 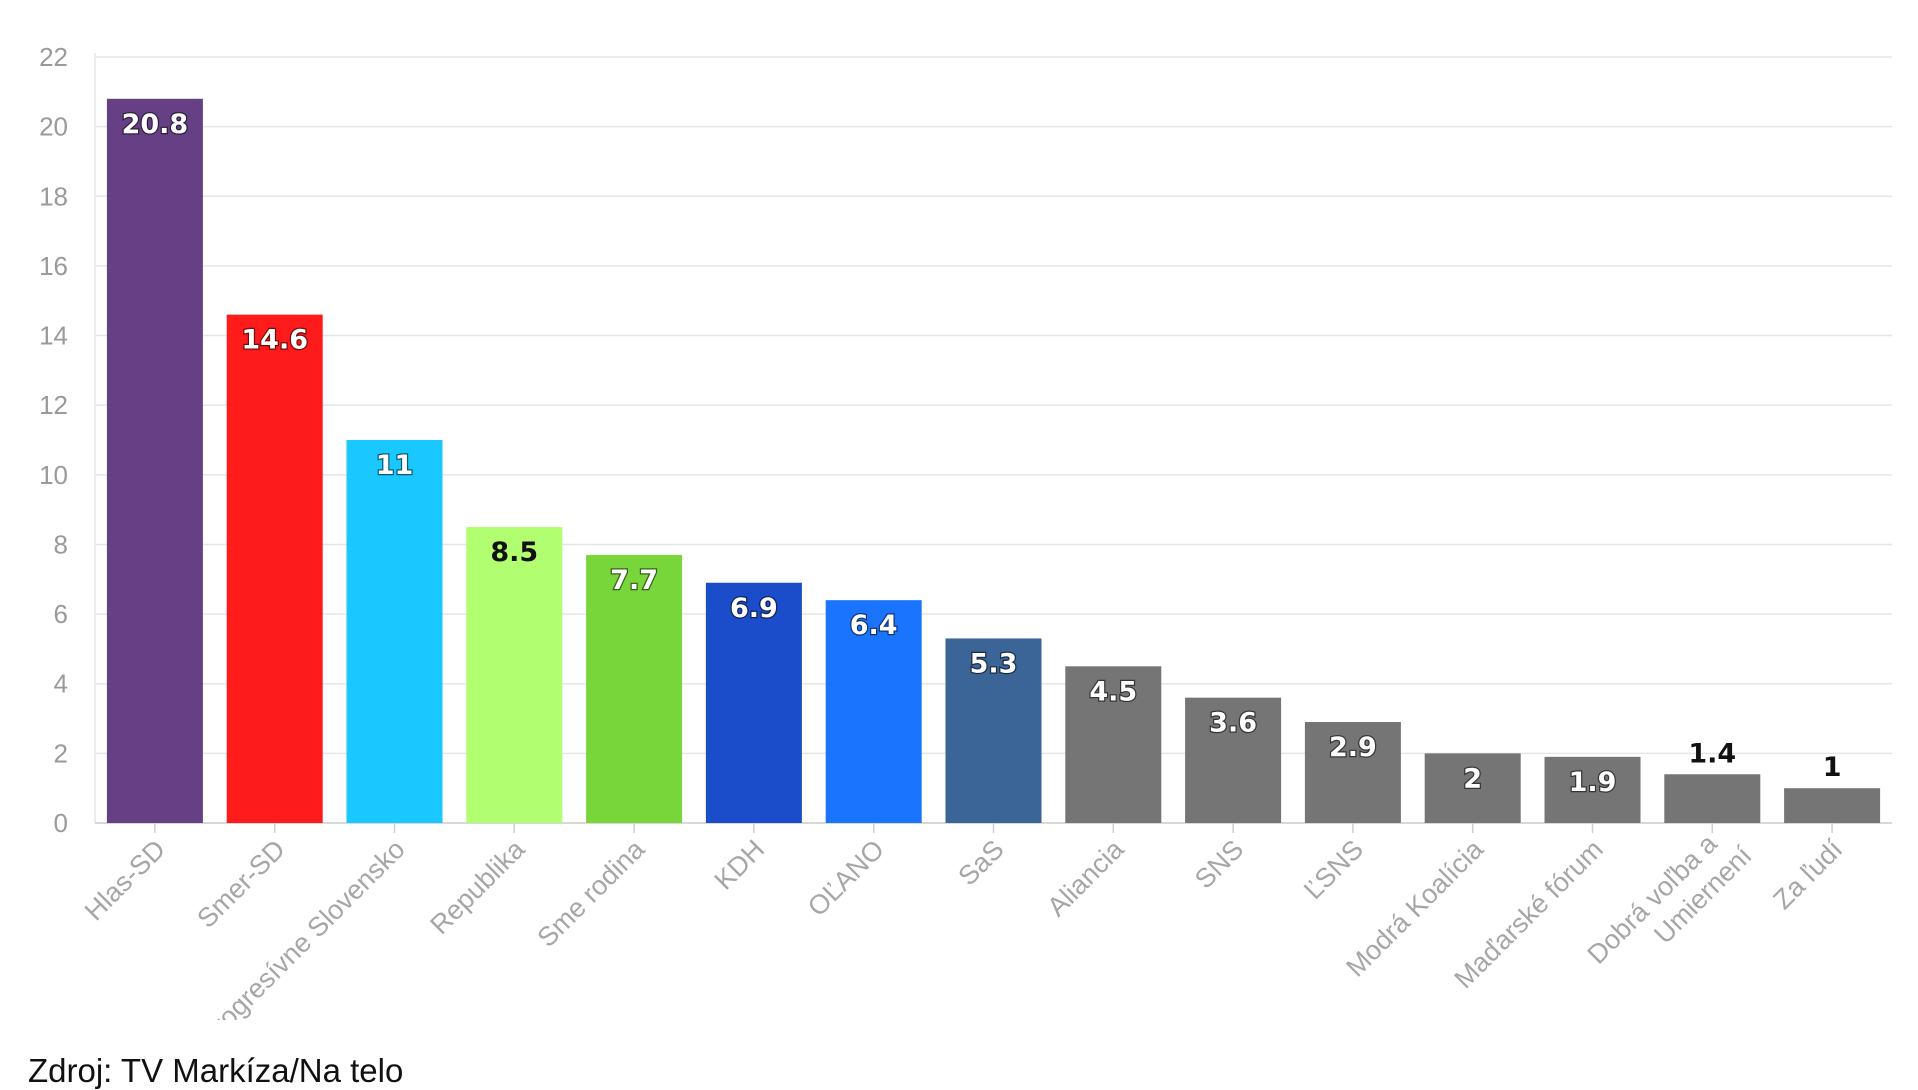 What do you see at coordinates (846, 878) in the screenshot?
I see `x-category-label: OĽANO` at bounding box center [846, 878].